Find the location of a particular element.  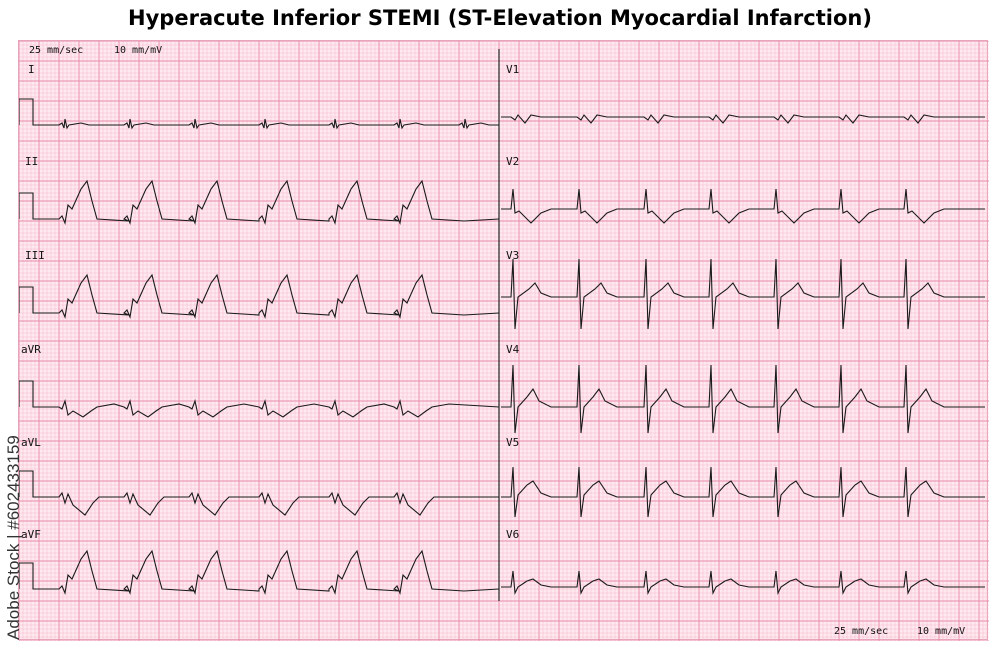

trace-aVF is located at coordinates (259, 572).